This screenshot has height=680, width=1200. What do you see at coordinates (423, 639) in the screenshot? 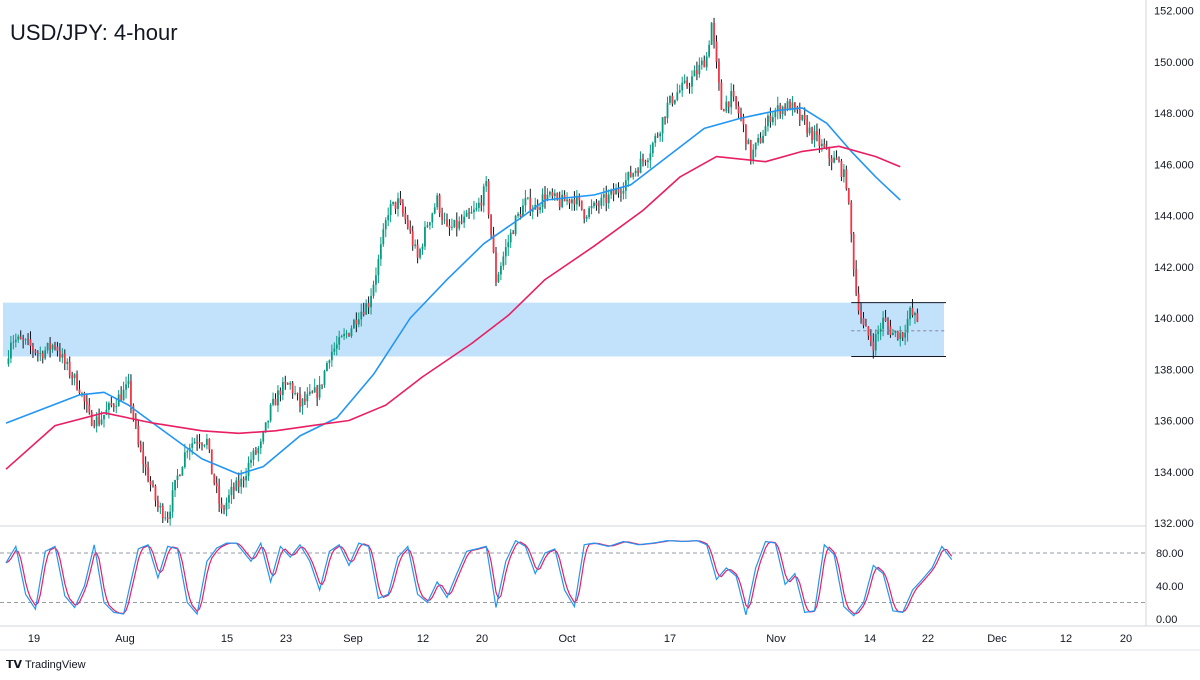
I see `time-tick-label: 12` at bounding box center [423, 639].